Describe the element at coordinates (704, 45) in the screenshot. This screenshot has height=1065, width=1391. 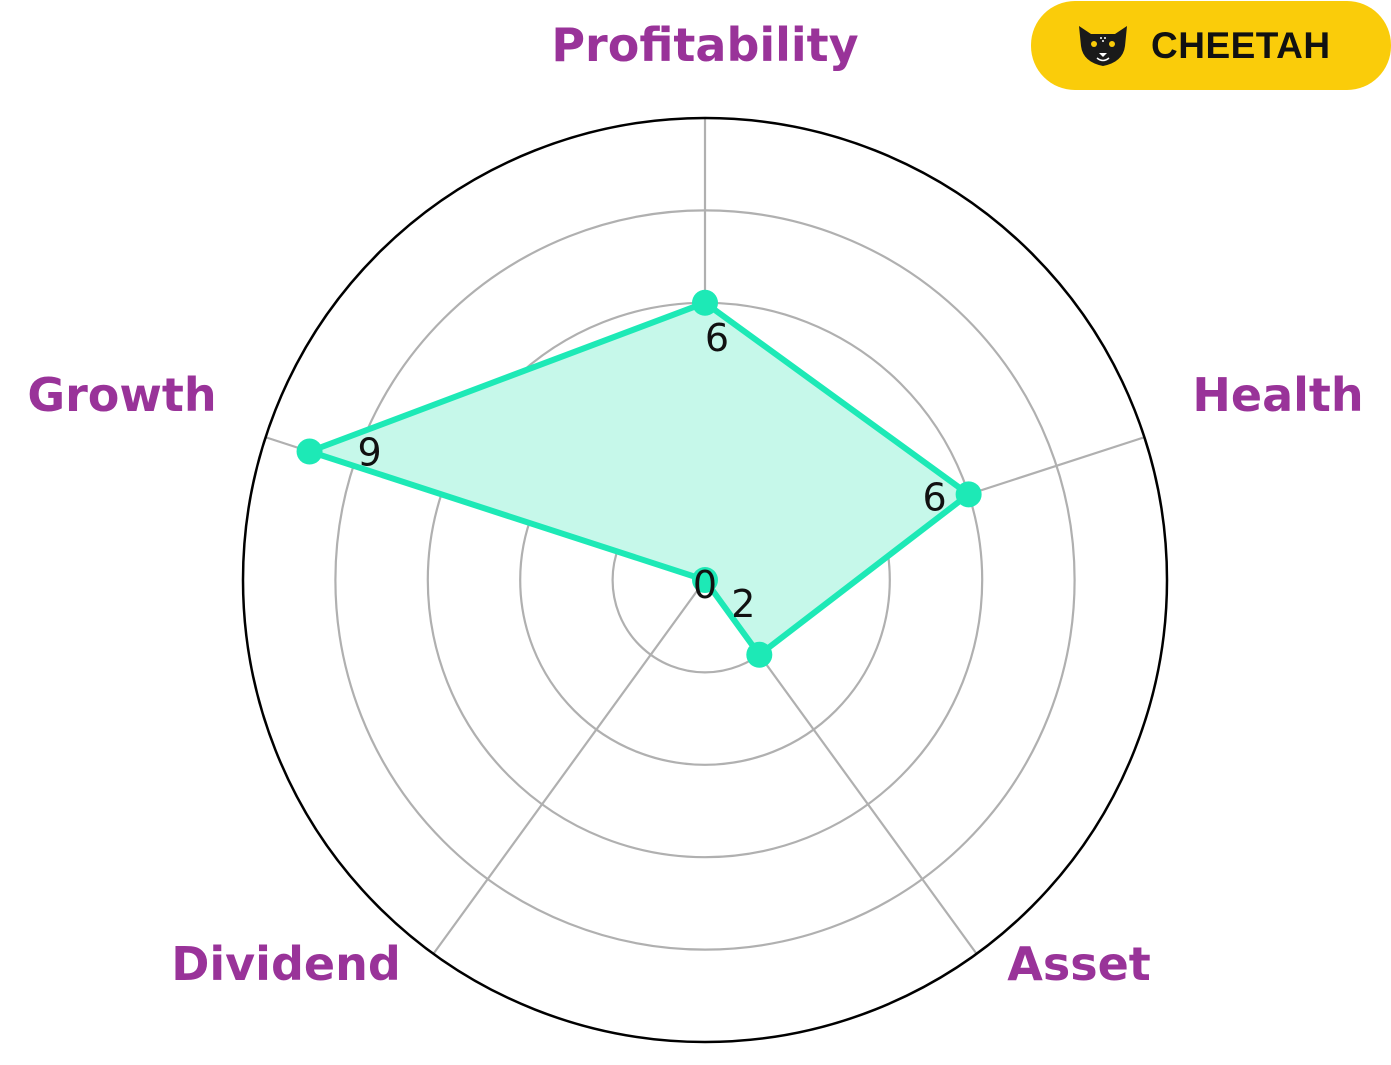
I see `axis-label-profitability: Profitability` at that location.